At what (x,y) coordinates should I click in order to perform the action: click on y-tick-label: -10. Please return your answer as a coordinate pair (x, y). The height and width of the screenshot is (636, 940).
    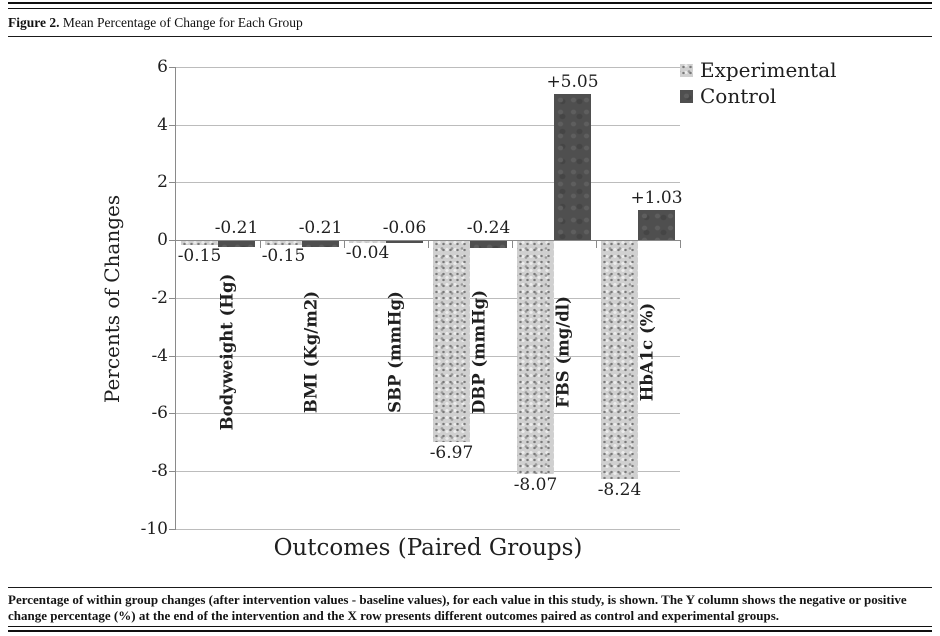
    Looking at the image, I should click on (154, 528).